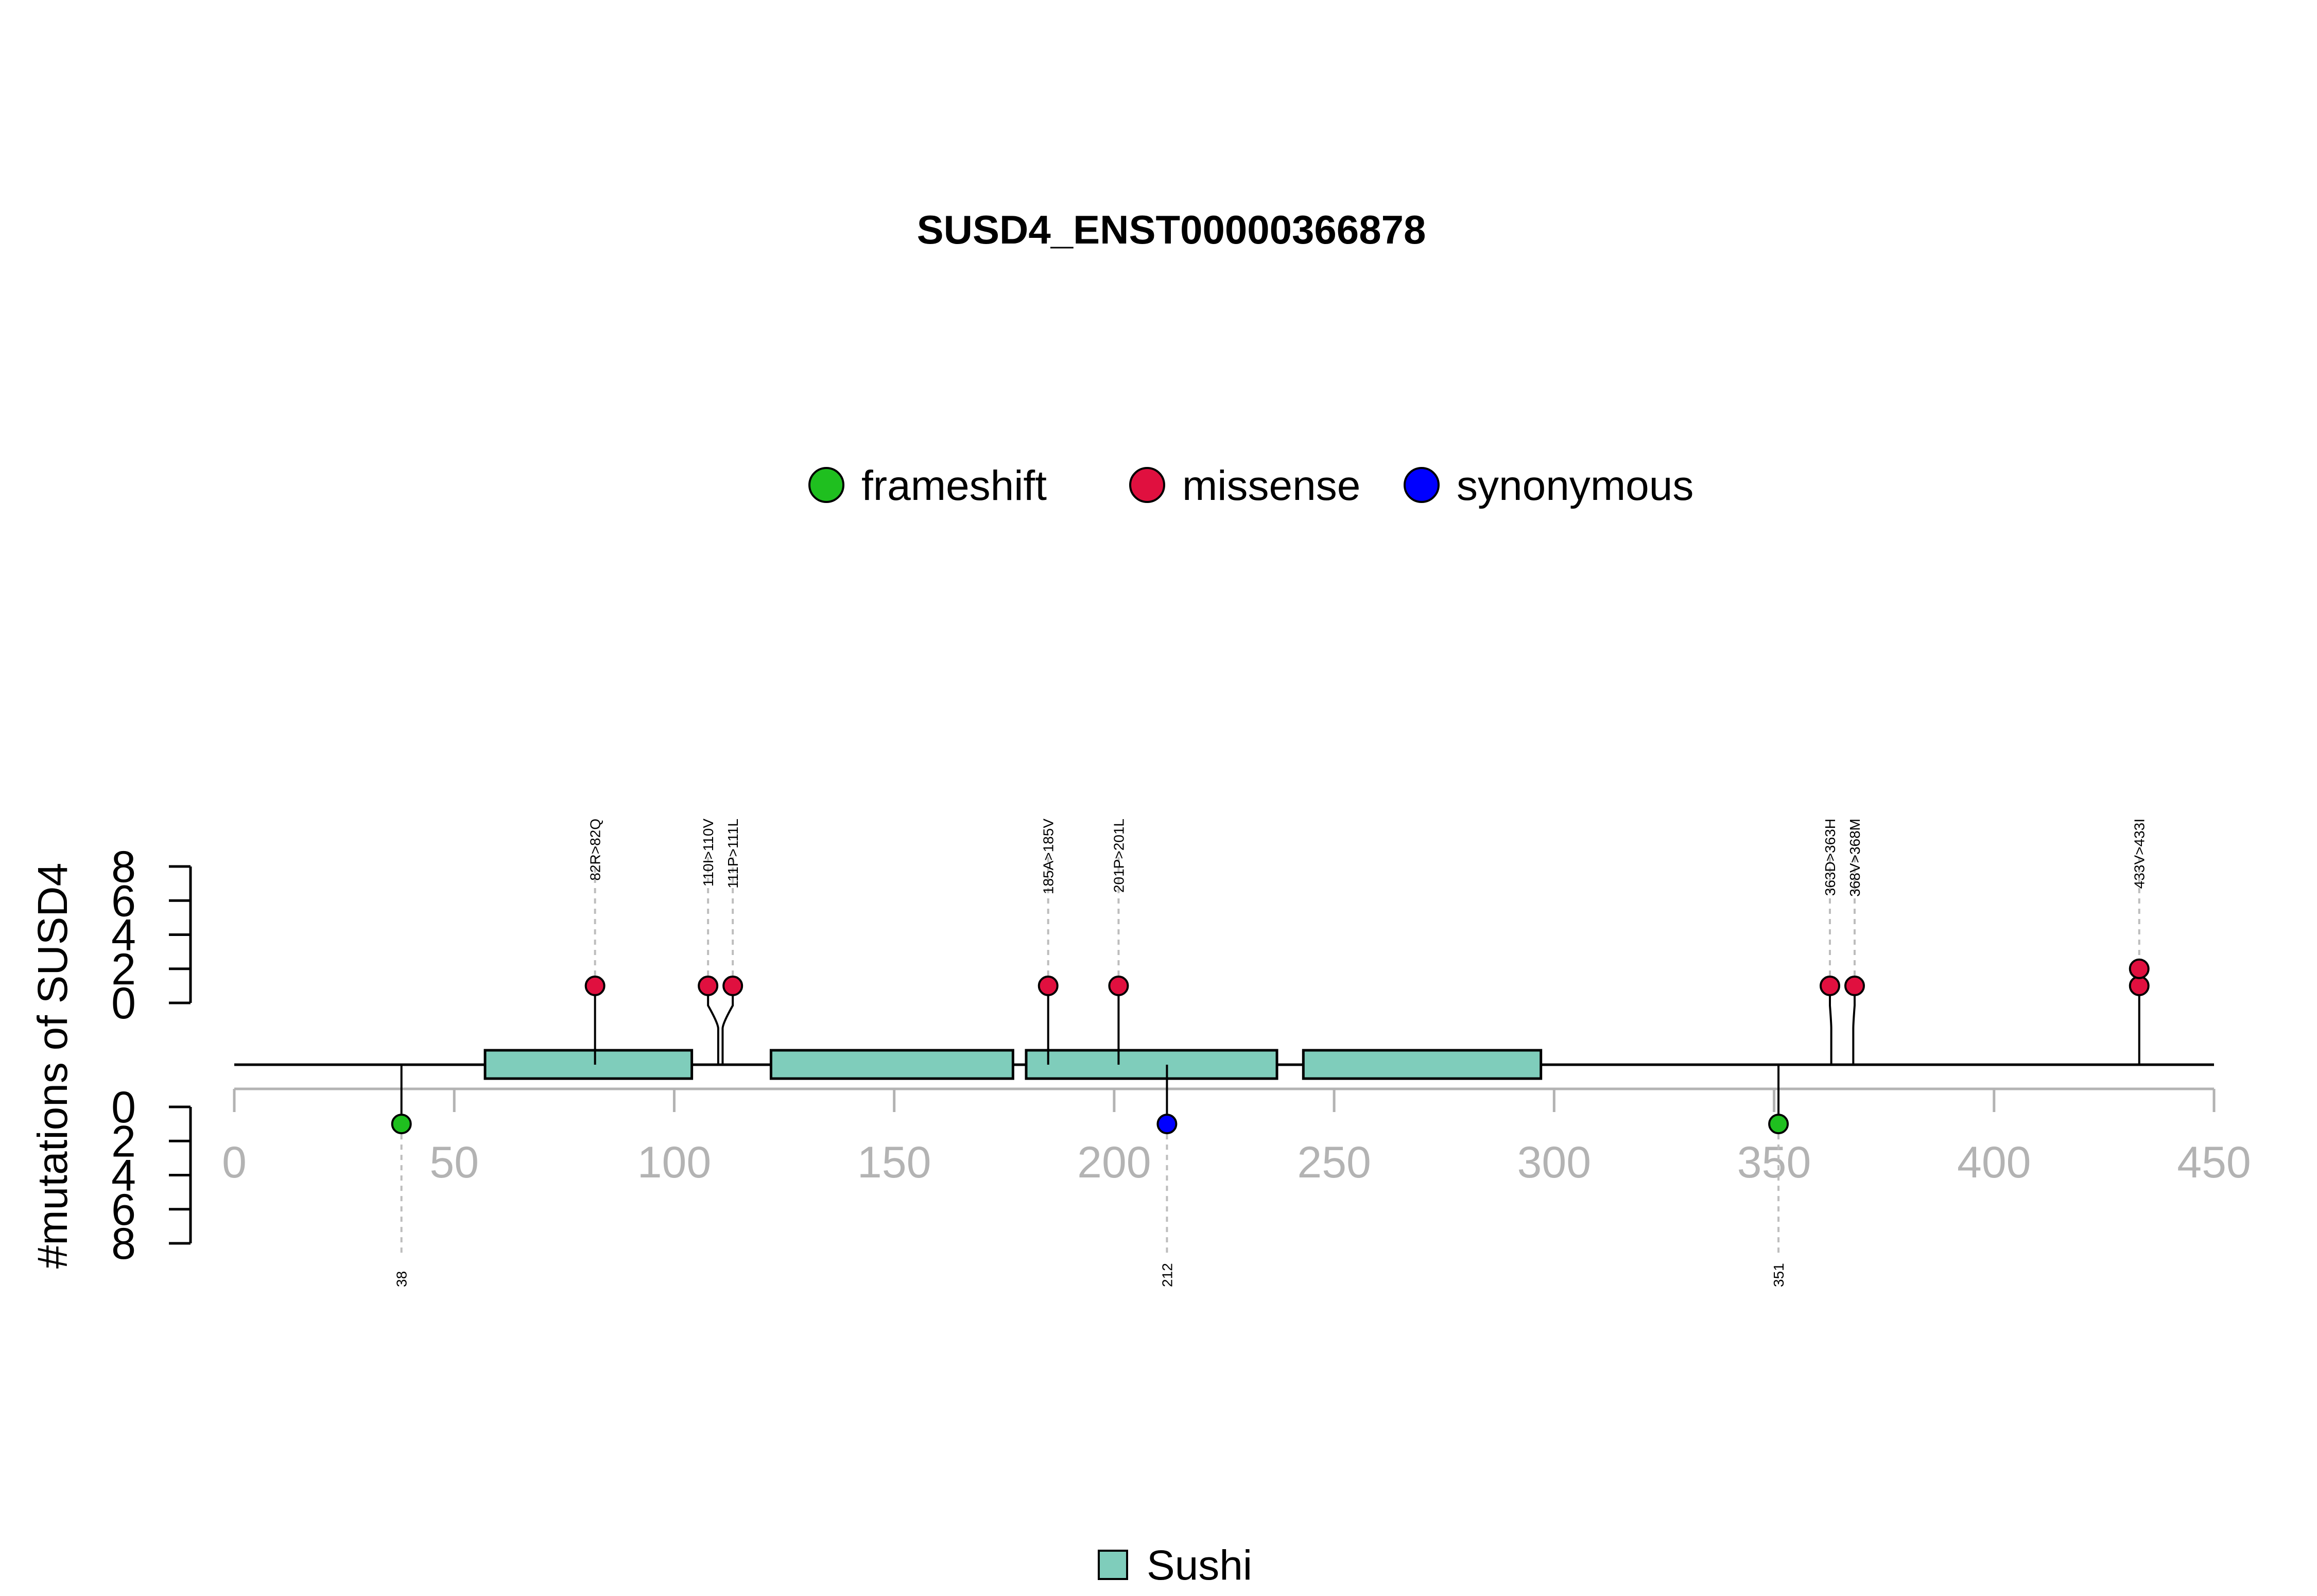 This screenshot has height=1596, width=2317. I want to click on domain-legend: Sushi, so click(1175, 1565).